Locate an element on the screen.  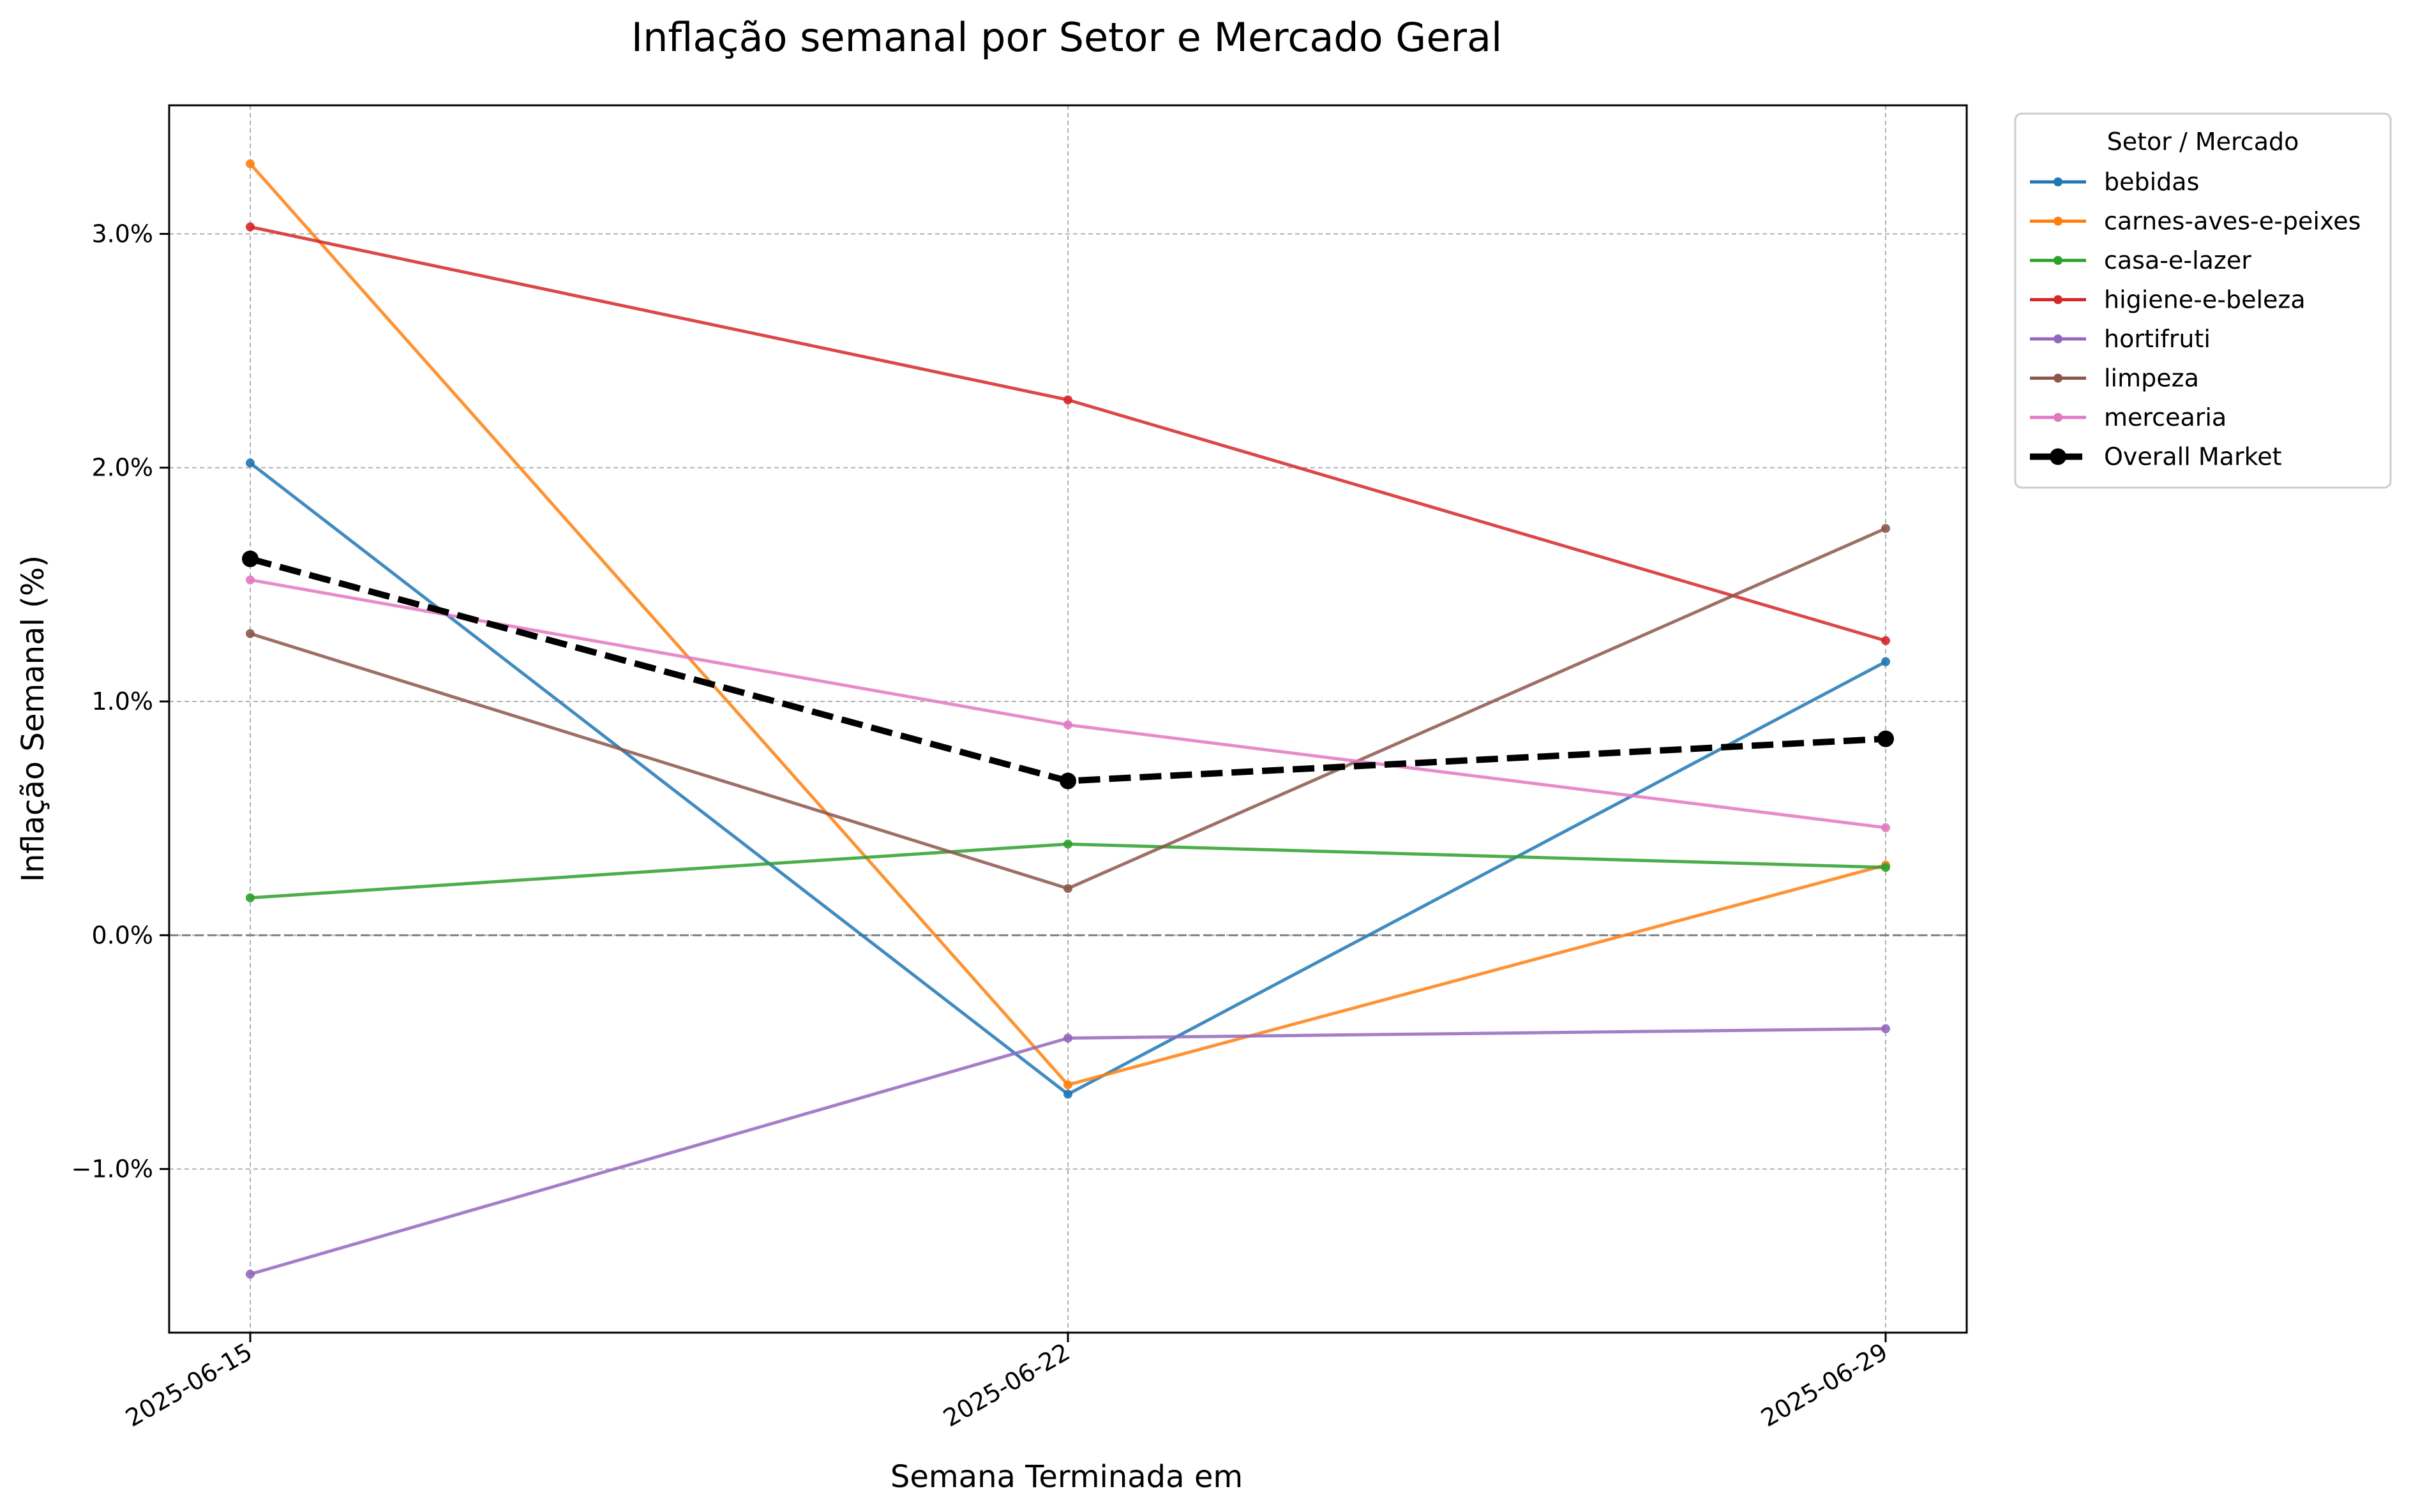
y-tick-label: 3.0% is located at coordinates (122, 234).